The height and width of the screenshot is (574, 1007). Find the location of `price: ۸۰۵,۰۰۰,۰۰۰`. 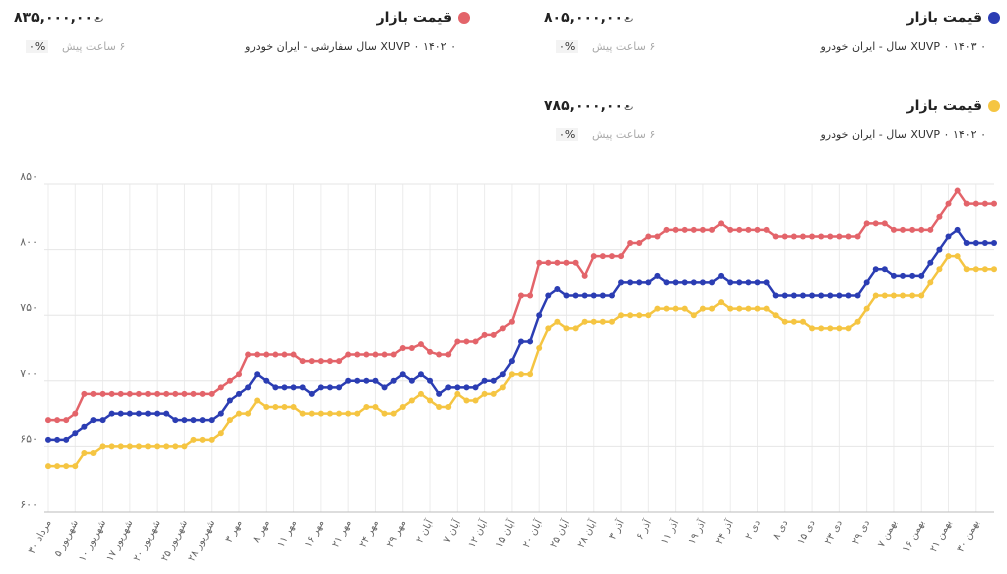

price: ۸۰۵,۰۰۰,۰۰۰ is located at coordinates (588, 18).